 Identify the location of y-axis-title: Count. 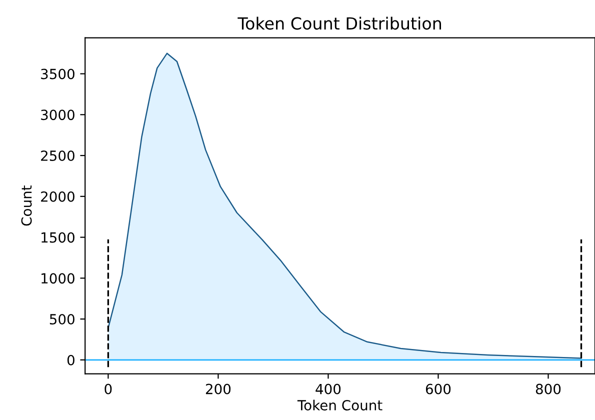
(26, 206).